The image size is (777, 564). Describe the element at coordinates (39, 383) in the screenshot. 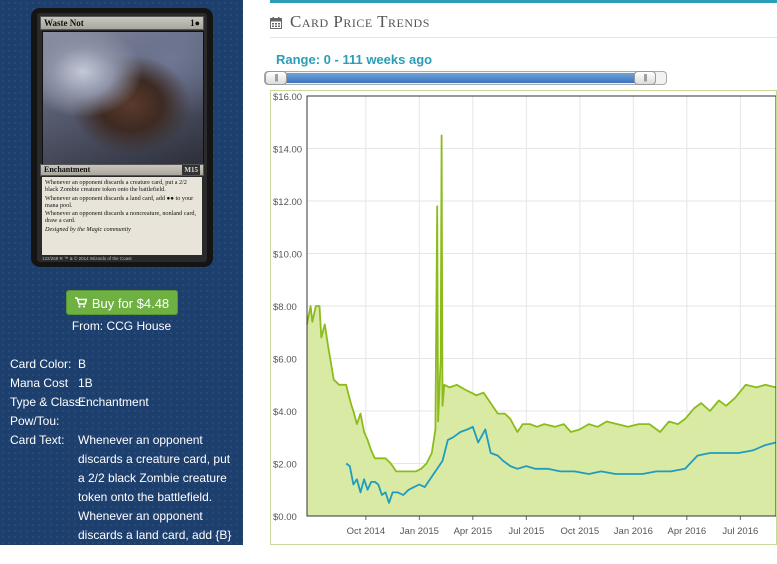

I see `property-label: Mana Cost` at that location.